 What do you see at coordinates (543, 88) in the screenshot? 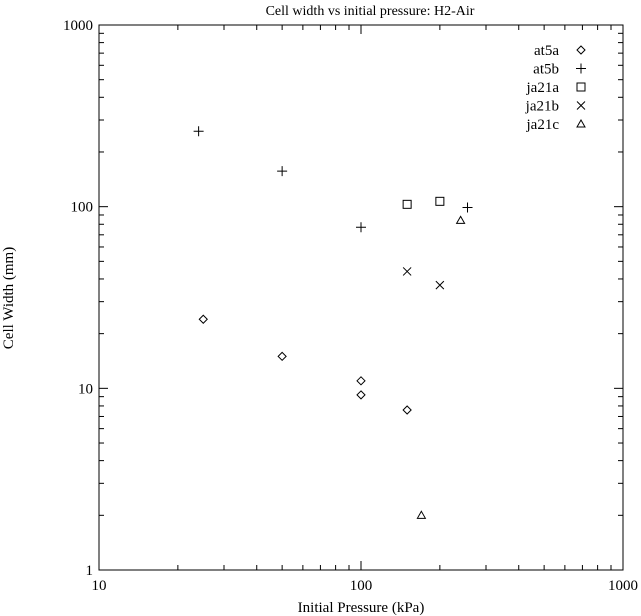
I see `legend-label: ja21a` at bounding box center [543, 88].